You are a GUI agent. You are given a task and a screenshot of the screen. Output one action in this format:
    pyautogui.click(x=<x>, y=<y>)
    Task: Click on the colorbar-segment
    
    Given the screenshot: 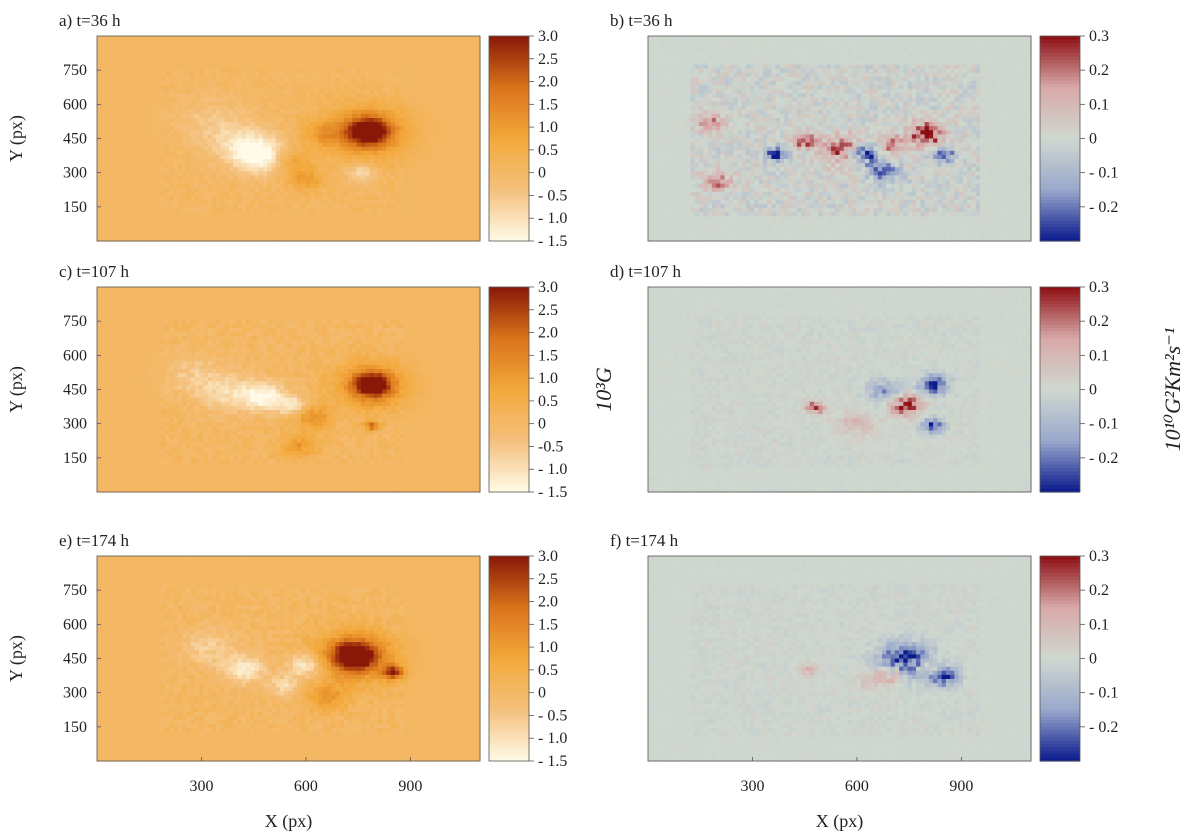 What is the action you would take?
    pyautogui.click(x=509, y=178)
    